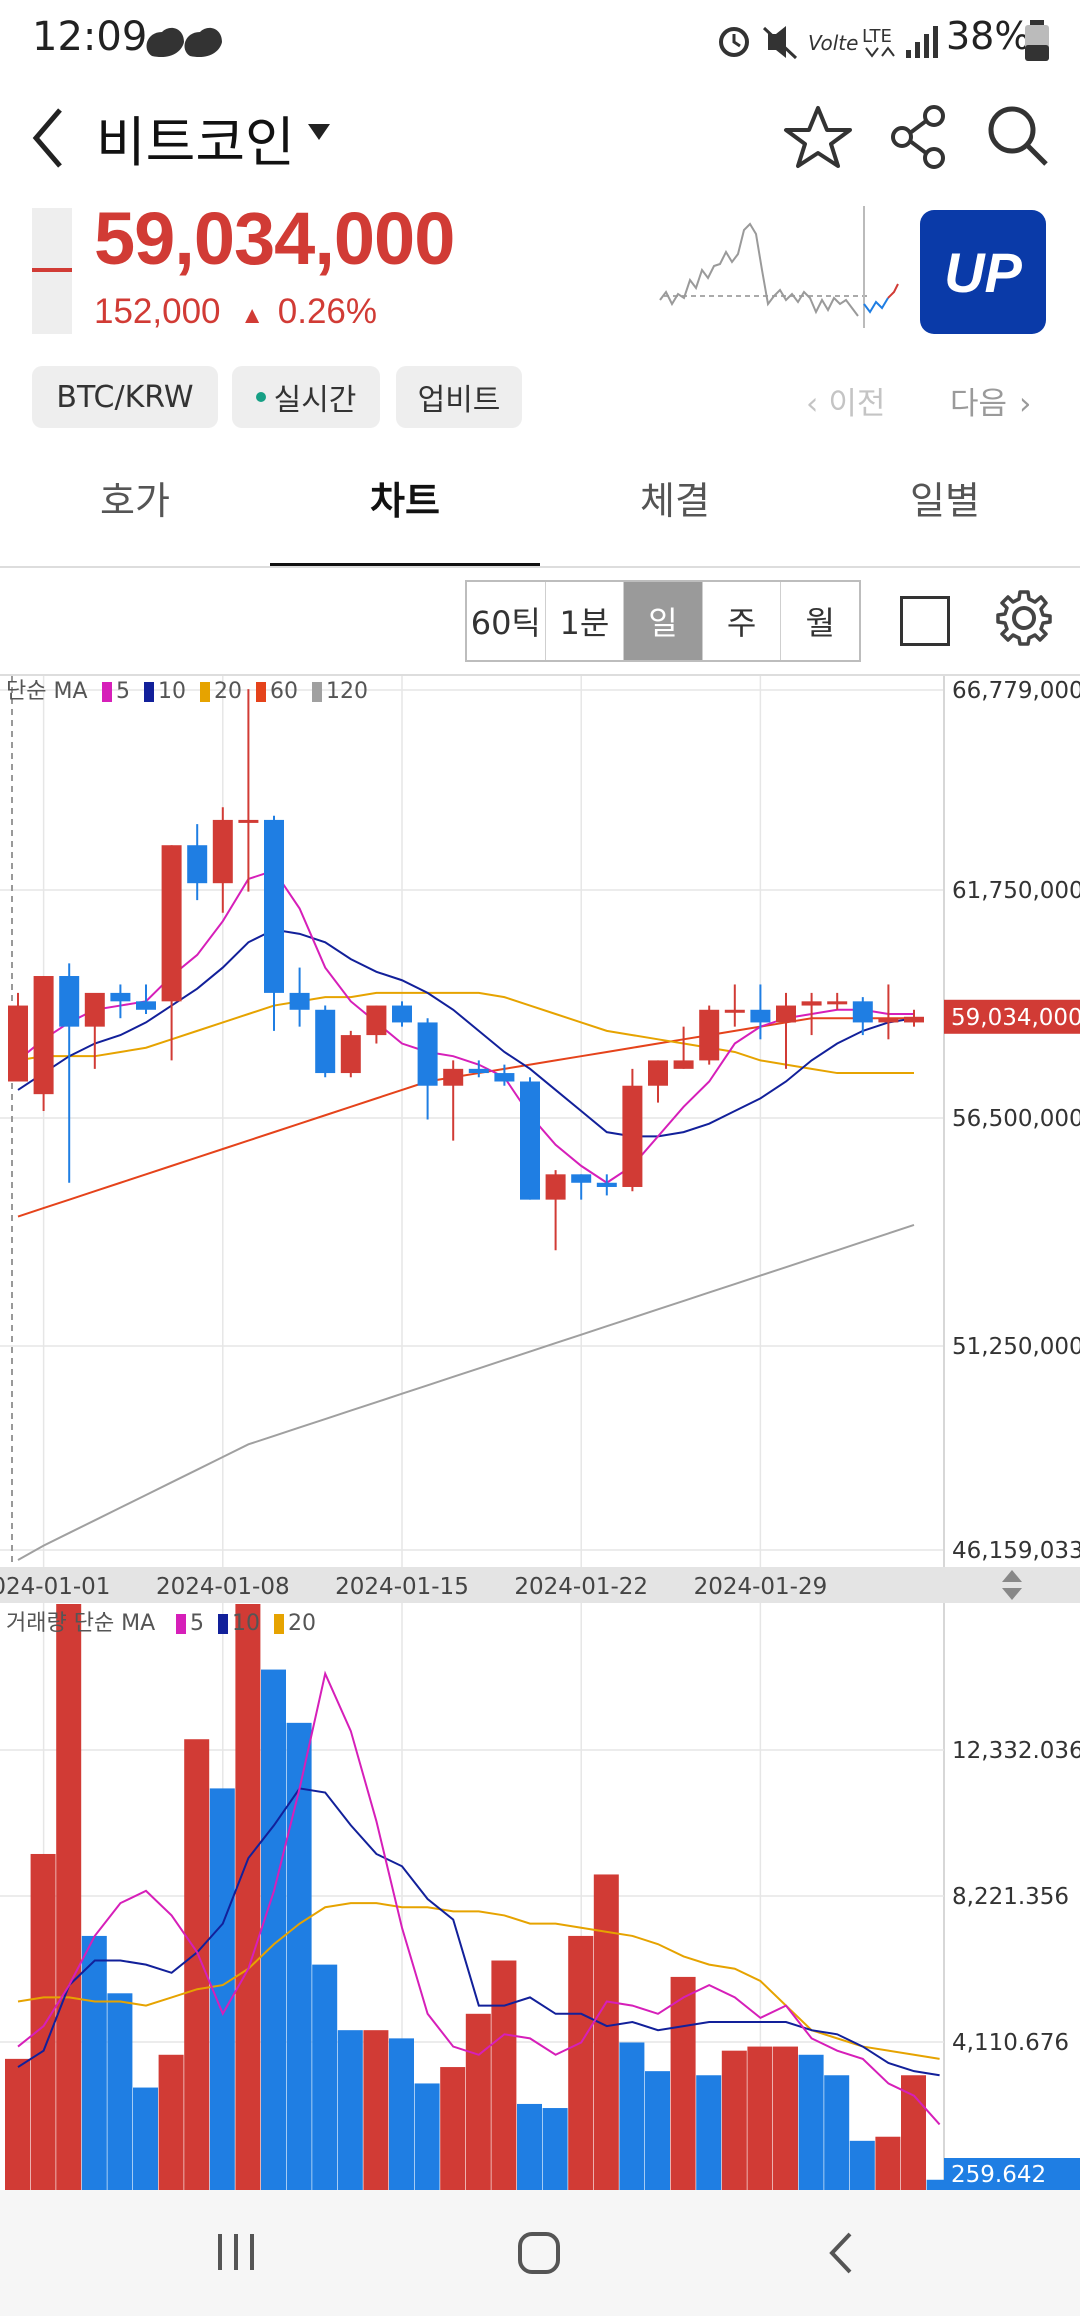  I want to click on compare-checkbox, so click(925, 621).